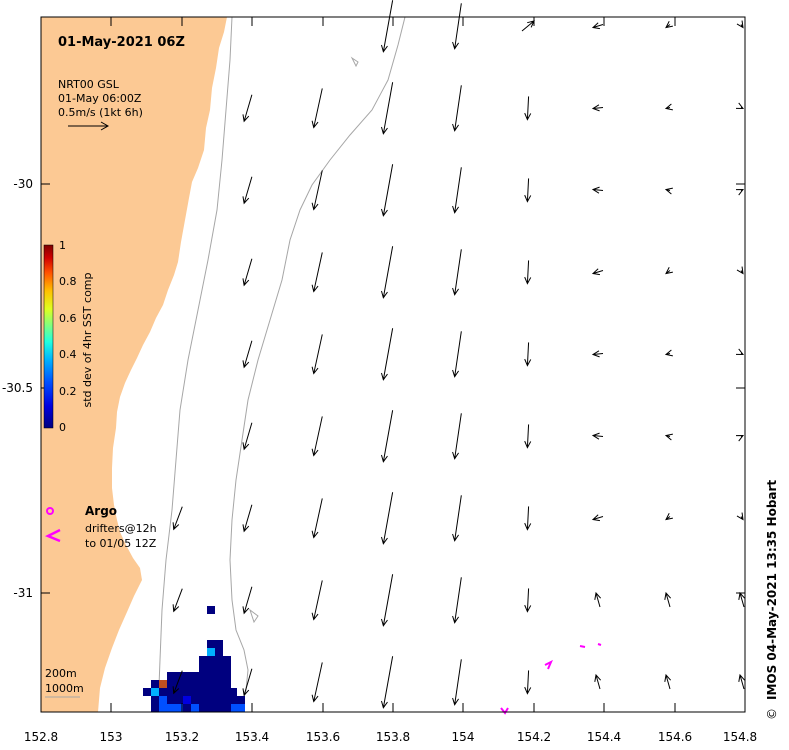  I want to click on argo-marker-icon, so click(50, 511).